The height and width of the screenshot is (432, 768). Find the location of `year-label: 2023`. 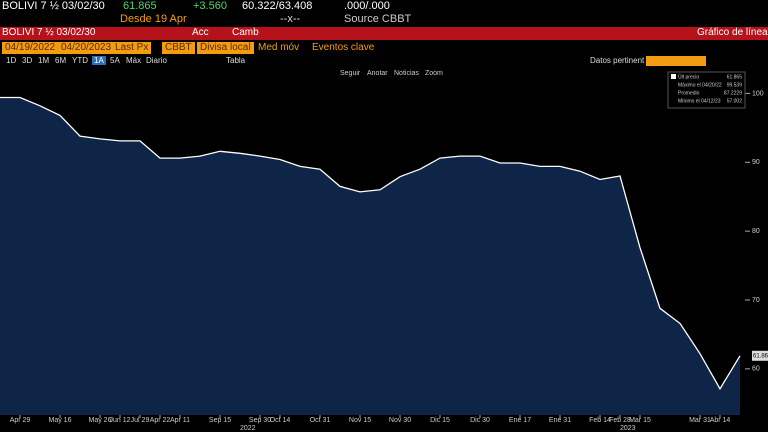

year-label: 2023 is located at coordinates (628, 428).